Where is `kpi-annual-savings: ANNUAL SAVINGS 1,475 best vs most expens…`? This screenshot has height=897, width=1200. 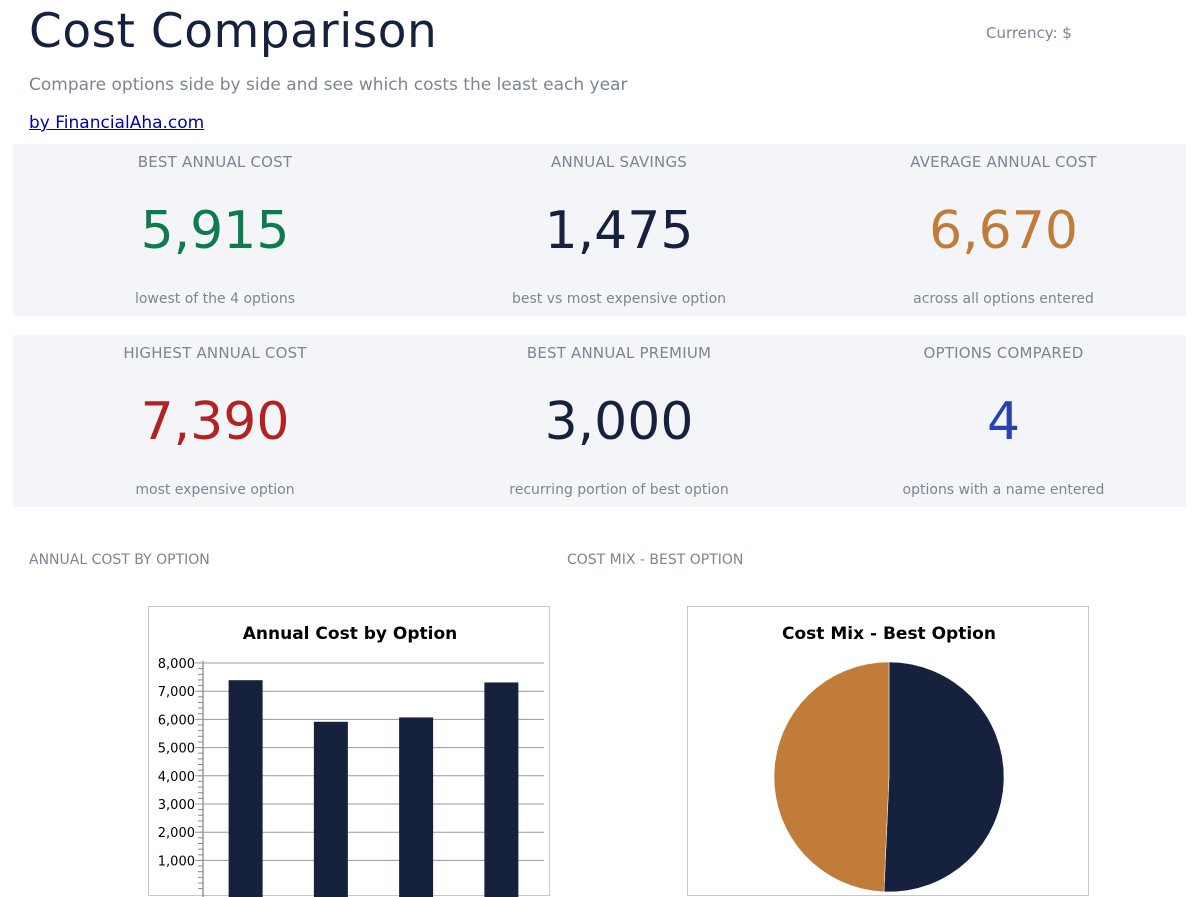
kpi-annual-savings: ANNUAL SAVINGS 1,475 best vs most expens… is located at coordinates (619, 230).